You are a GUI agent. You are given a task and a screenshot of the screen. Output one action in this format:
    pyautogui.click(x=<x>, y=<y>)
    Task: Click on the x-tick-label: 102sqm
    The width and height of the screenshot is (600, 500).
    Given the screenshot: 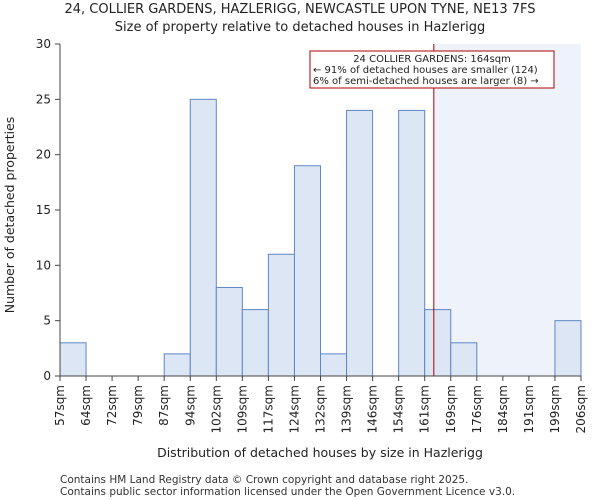 What is the action you would take?
    pyautogui.click(x=216, y=409)
    